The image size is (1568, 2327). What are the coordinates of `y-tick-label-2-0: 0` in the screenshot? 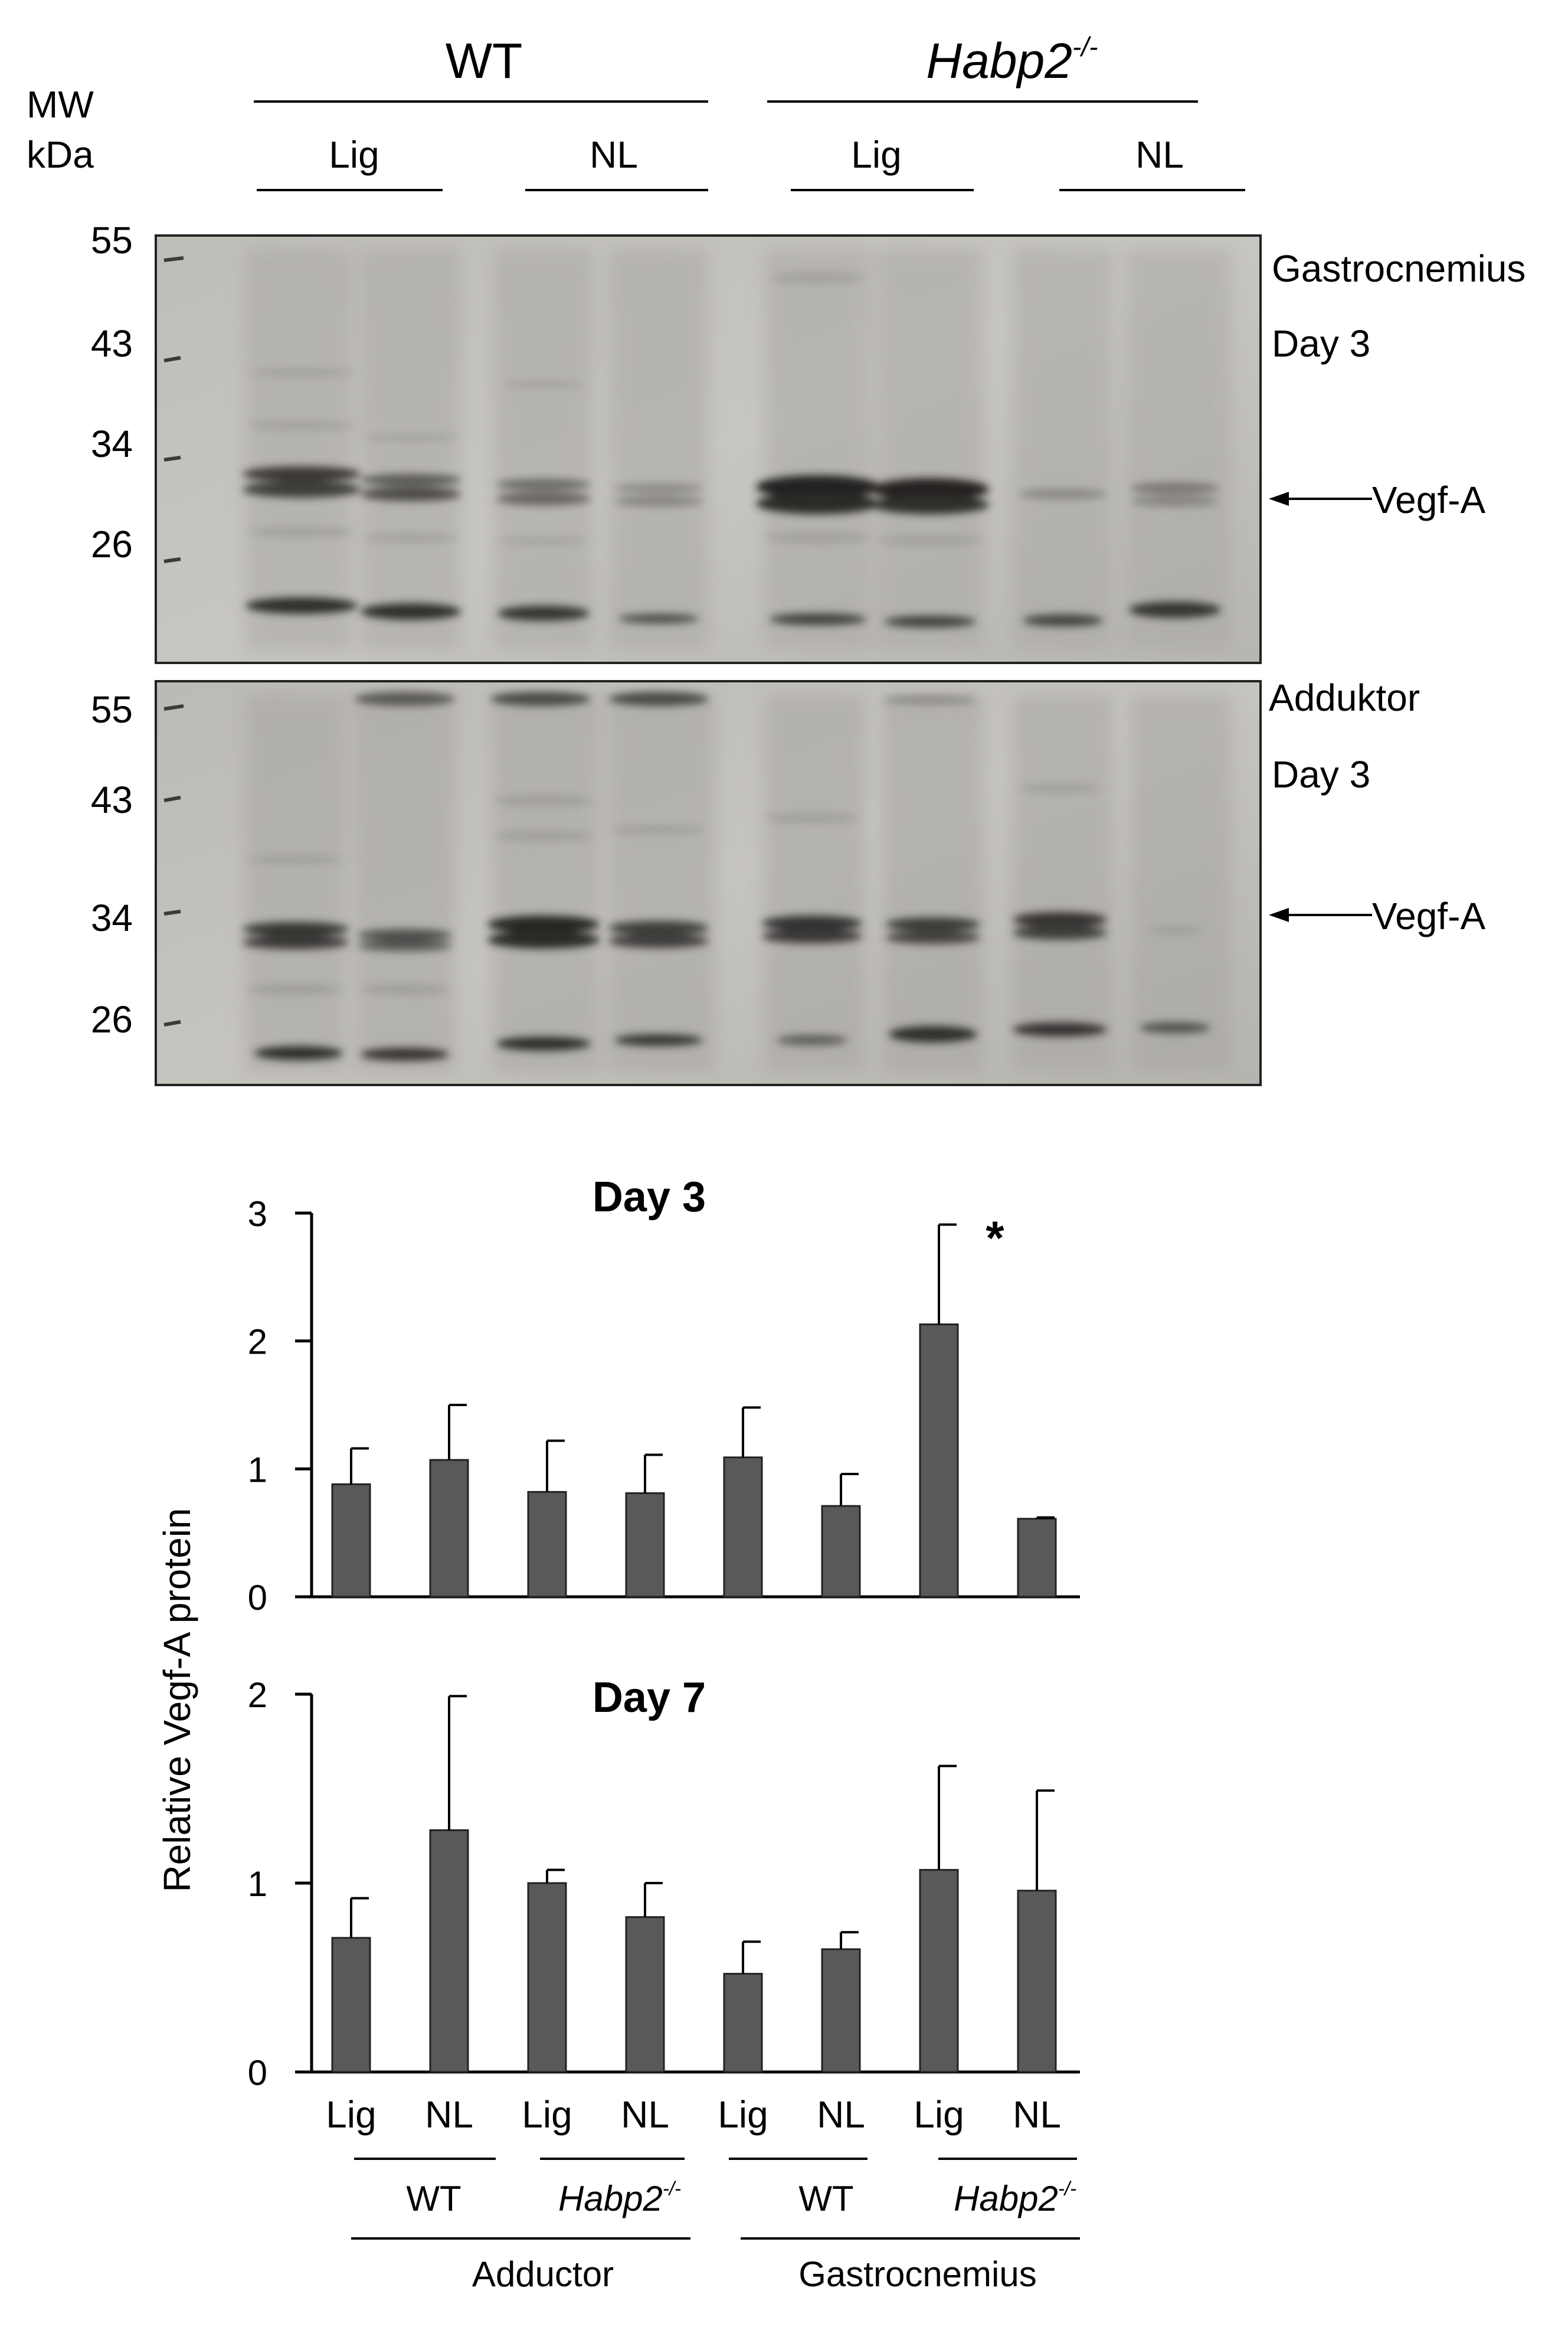 It's located at (257, 2073).